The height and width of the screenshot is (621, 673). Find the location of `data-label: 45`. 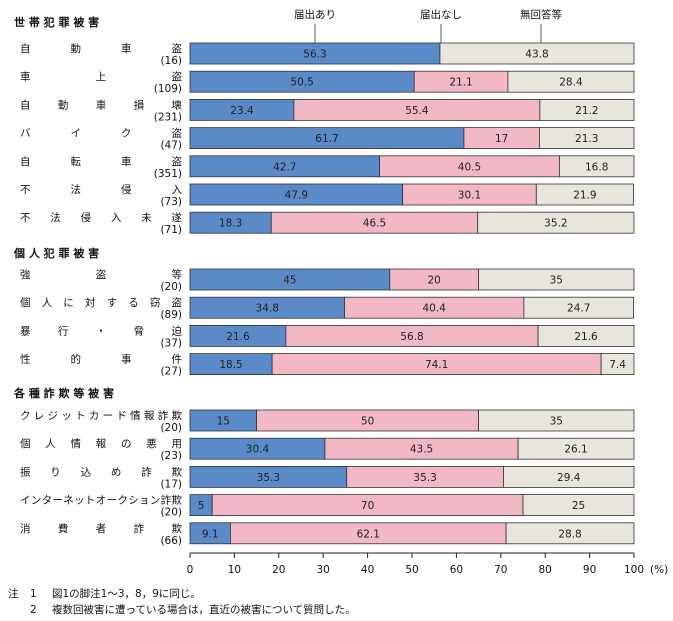

data-label: 45 is located at coordinates (289, 281).